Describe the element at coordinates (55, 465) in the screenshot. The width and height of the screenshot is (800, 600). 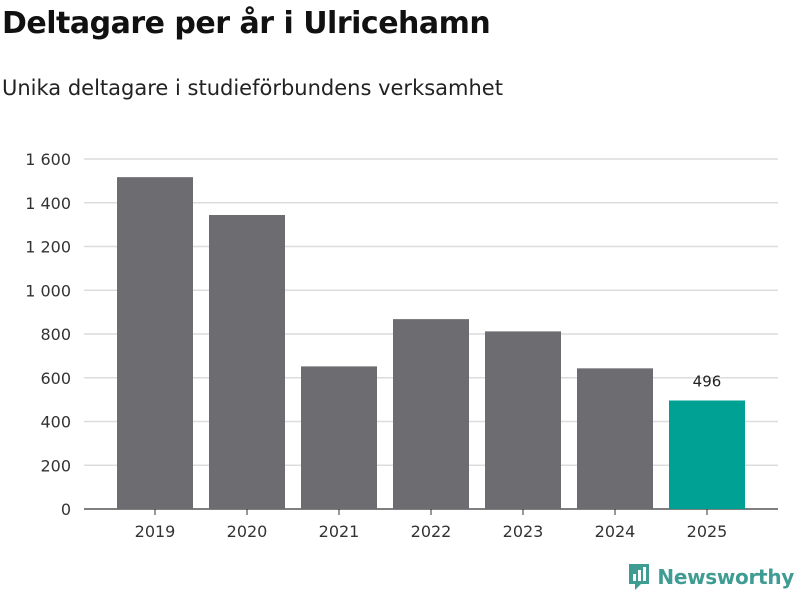
I see `y-tick-label: 200` at that location.